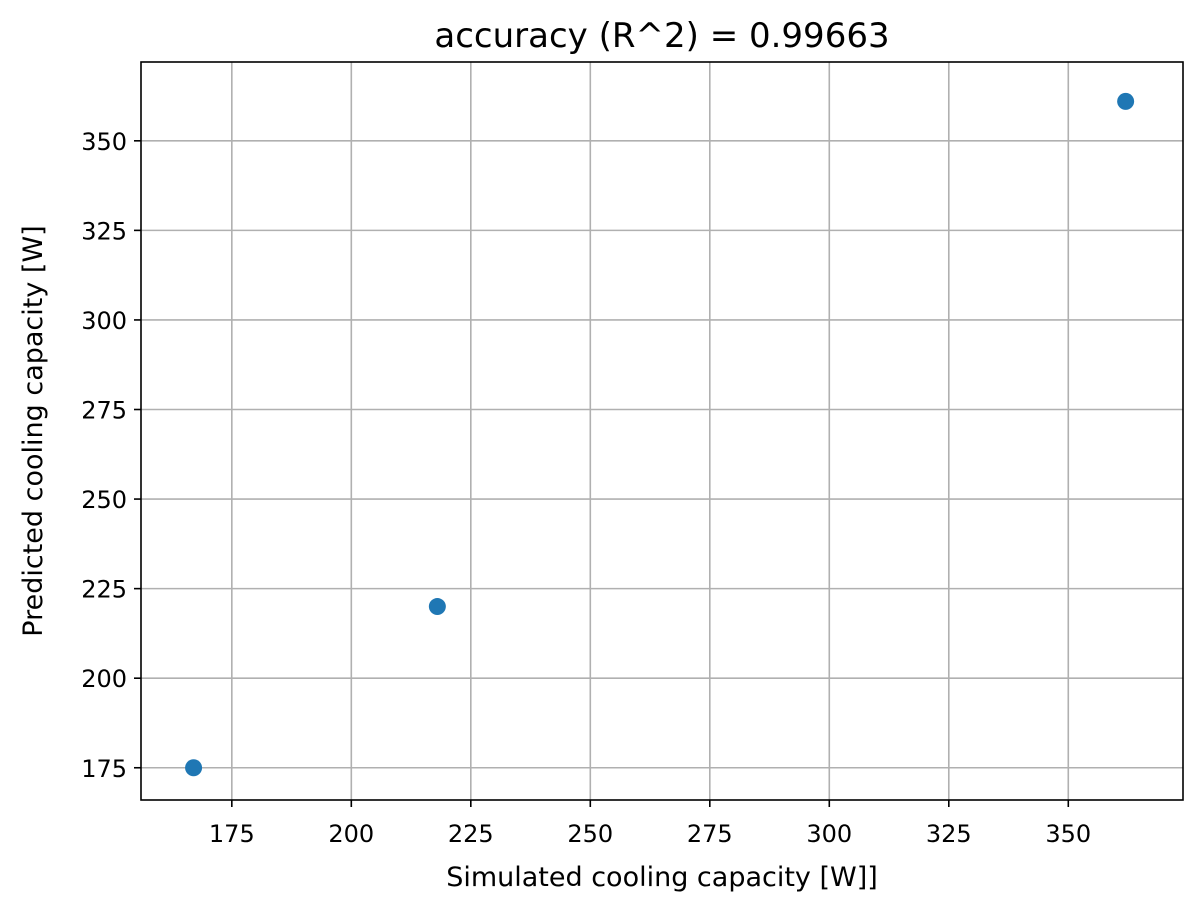 The width and height of the screenshot is (1201, 912). What do you see at coordinates (104, 321) in the screenshot?
I see `y-tick-label: 300` at bounding box center [104, 321].